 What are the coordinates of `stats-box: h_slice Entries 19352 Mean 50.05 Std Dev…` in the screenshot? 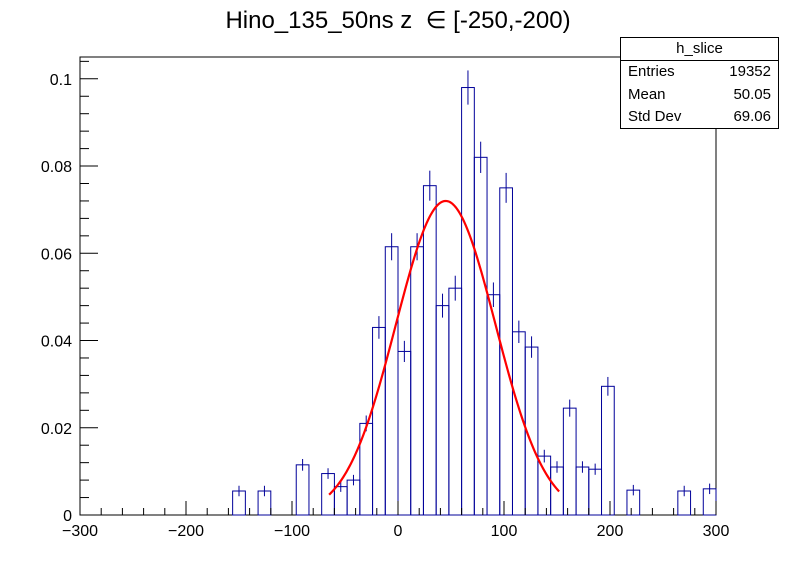 It's located at (699, 83).